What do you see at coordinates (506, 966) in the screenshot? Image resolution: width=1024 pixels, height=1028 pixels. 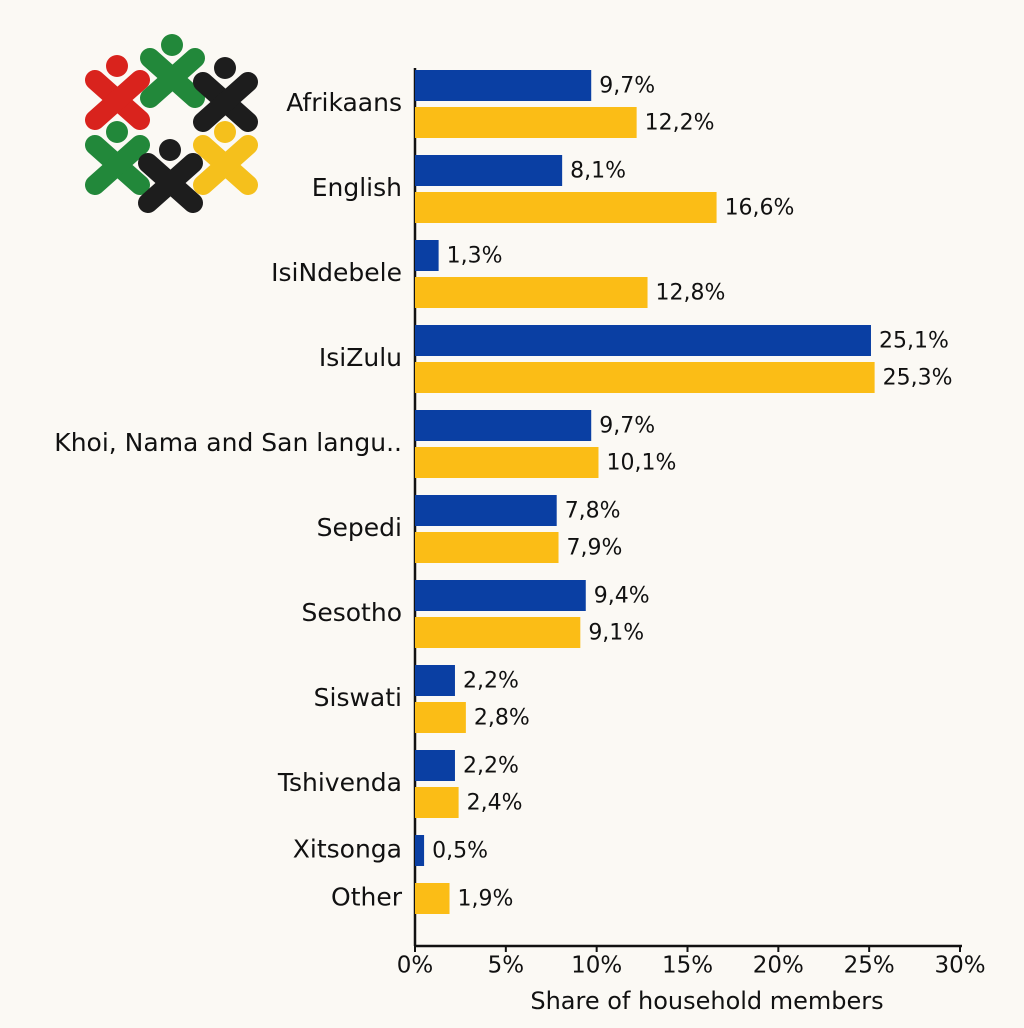 I see `x-tick-label: 5%` at bounding box center [506, 966].